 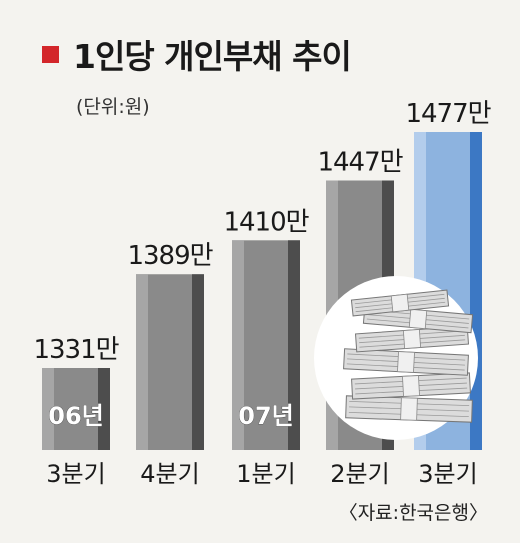 What do you see at coordinates (75, 350) in the screenshot?
I see `value-label: 1331만` at bounding box center [75, 350].